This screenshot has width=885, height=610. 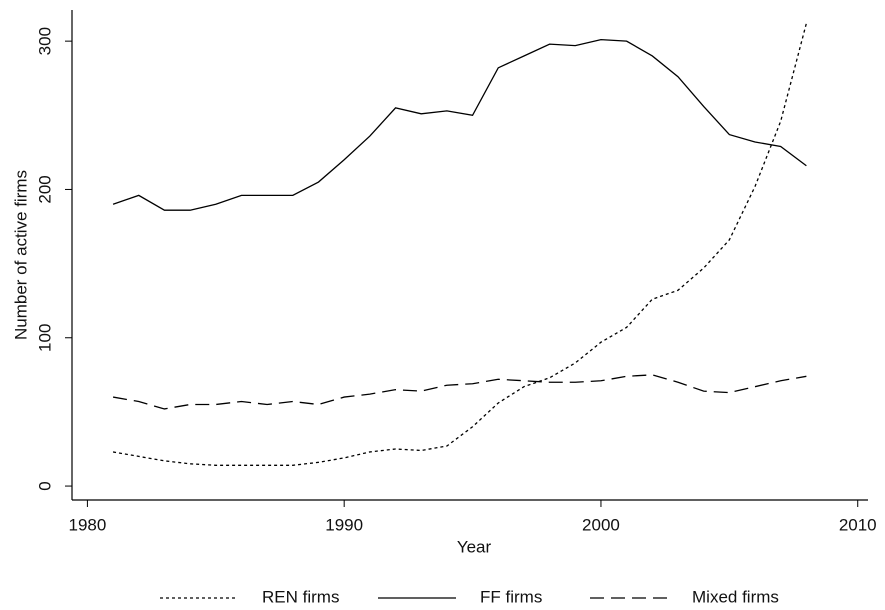 I want to click on series-line, so click(x=459, y=392).